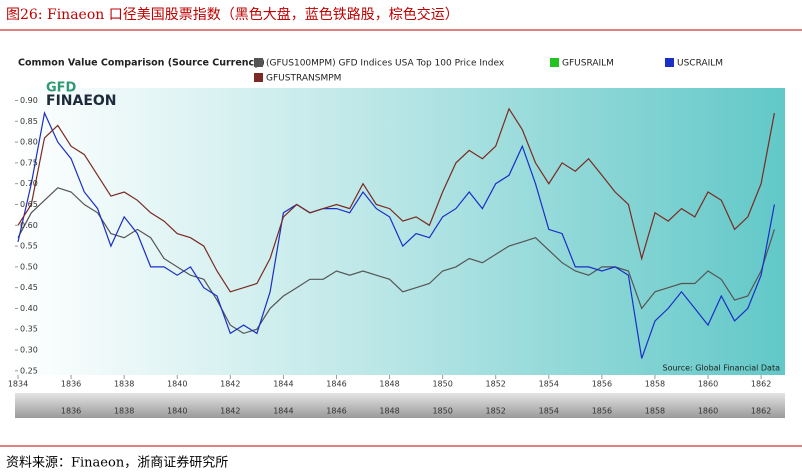 This screenshot has width=802, height=475. What do you see at coordinates (29, 287) in the screenshot?
I see `y-tick-label: 0.45` at bounding box center [29, 287].